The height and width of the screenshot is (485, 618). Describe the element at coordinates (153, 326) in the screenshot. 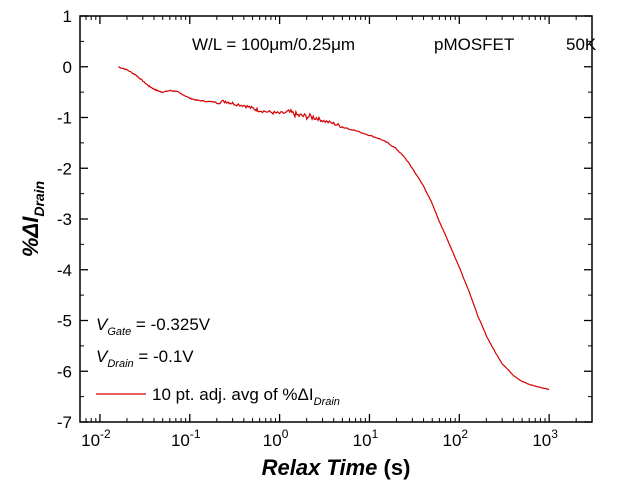

I see `gate-voltage-label: VGate = -0.325V` at that location.